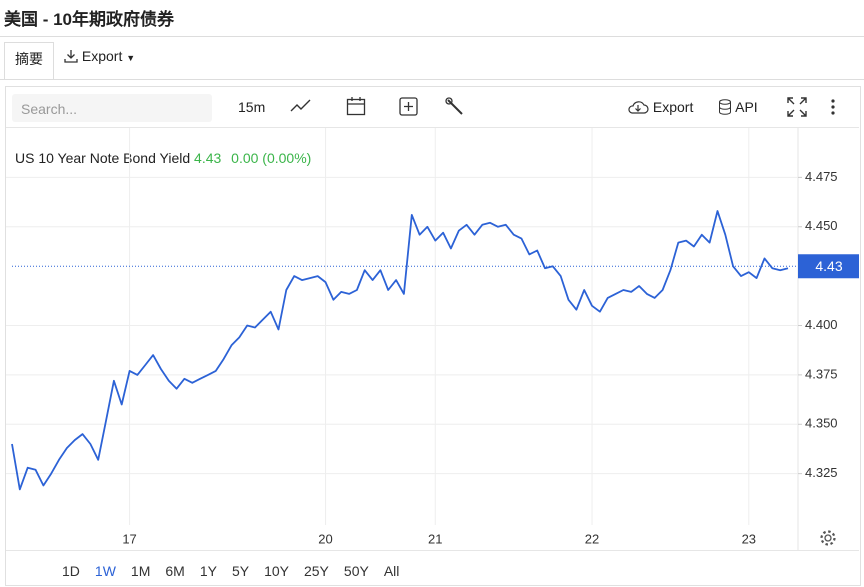 The width and height of the screenshot is (864, 587). I want to click on range-bar: 1D 1W 1M 6M 1Y 5Y 10Y 25Y 50Y All, so click(238, 571).